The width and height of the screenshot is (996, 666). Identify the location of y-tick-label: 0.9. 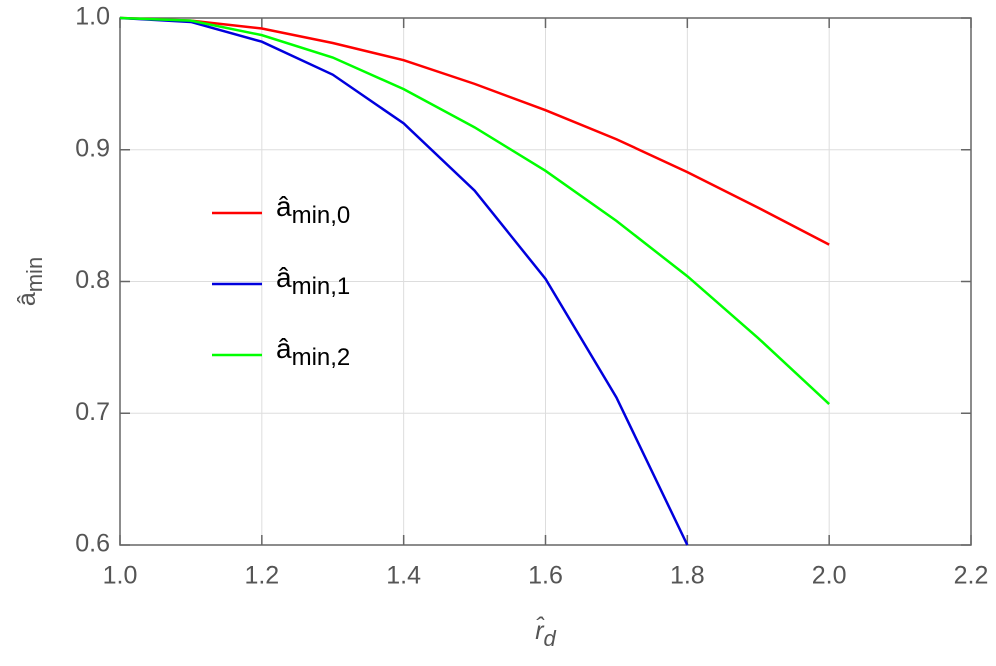
(92, 148).